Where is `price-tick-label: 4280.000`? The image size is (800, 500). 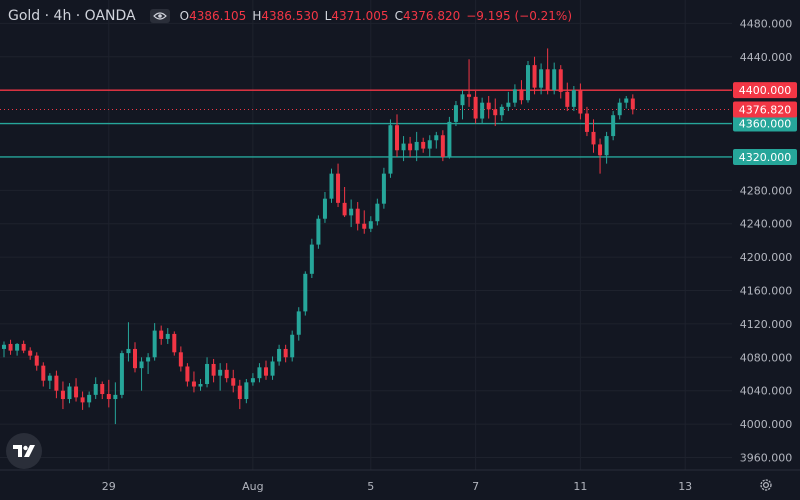 price-tick-label: 4280.000 is located at coordinates (766, 190).